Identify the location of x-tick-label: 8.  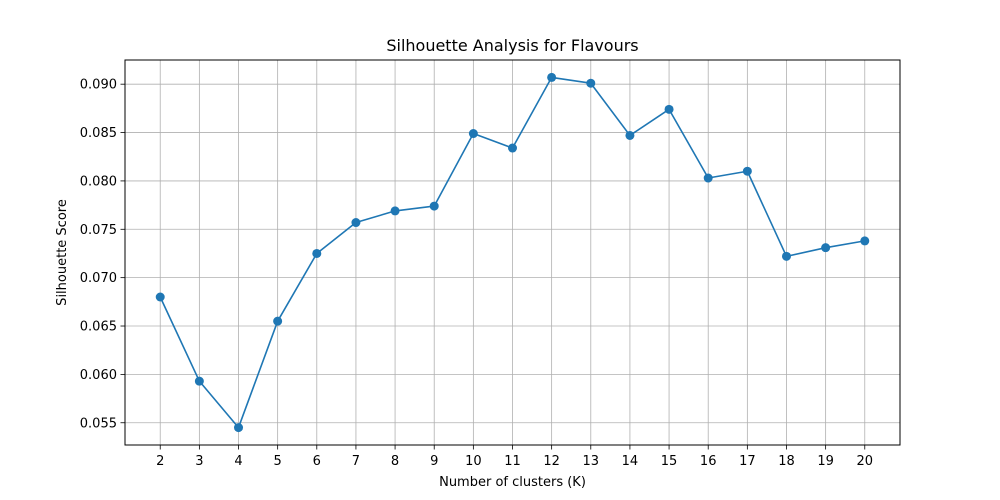
(395, 461).